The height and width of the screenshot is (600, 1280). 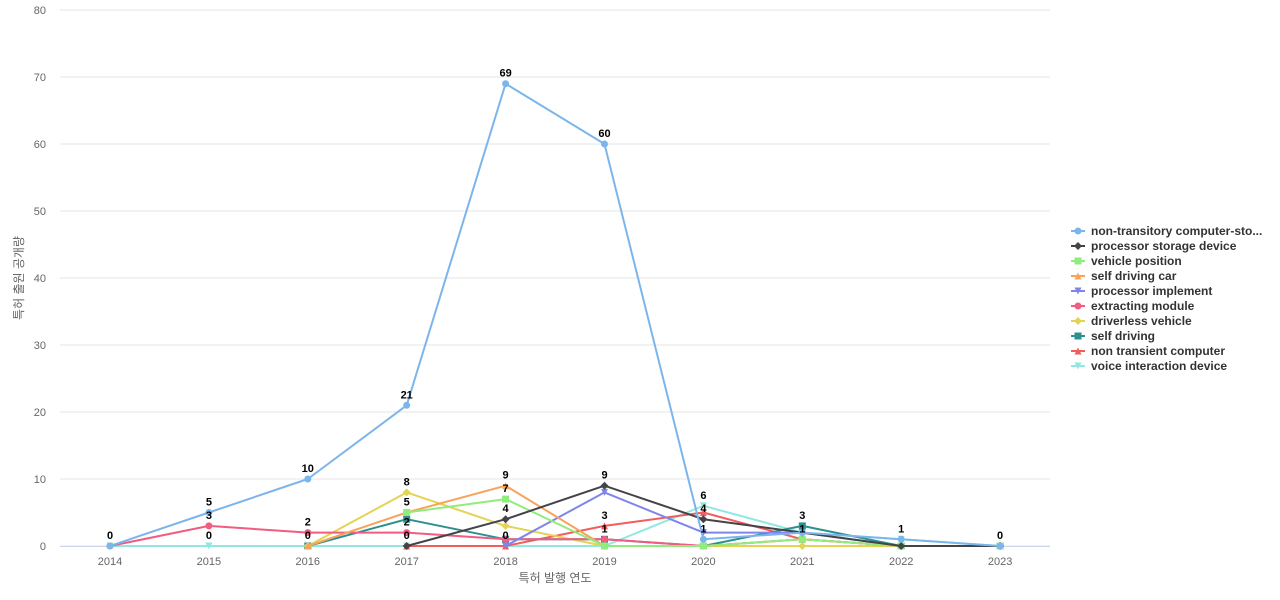 I want to click on x-tick-label: 2015, so click(x=209, y=562).